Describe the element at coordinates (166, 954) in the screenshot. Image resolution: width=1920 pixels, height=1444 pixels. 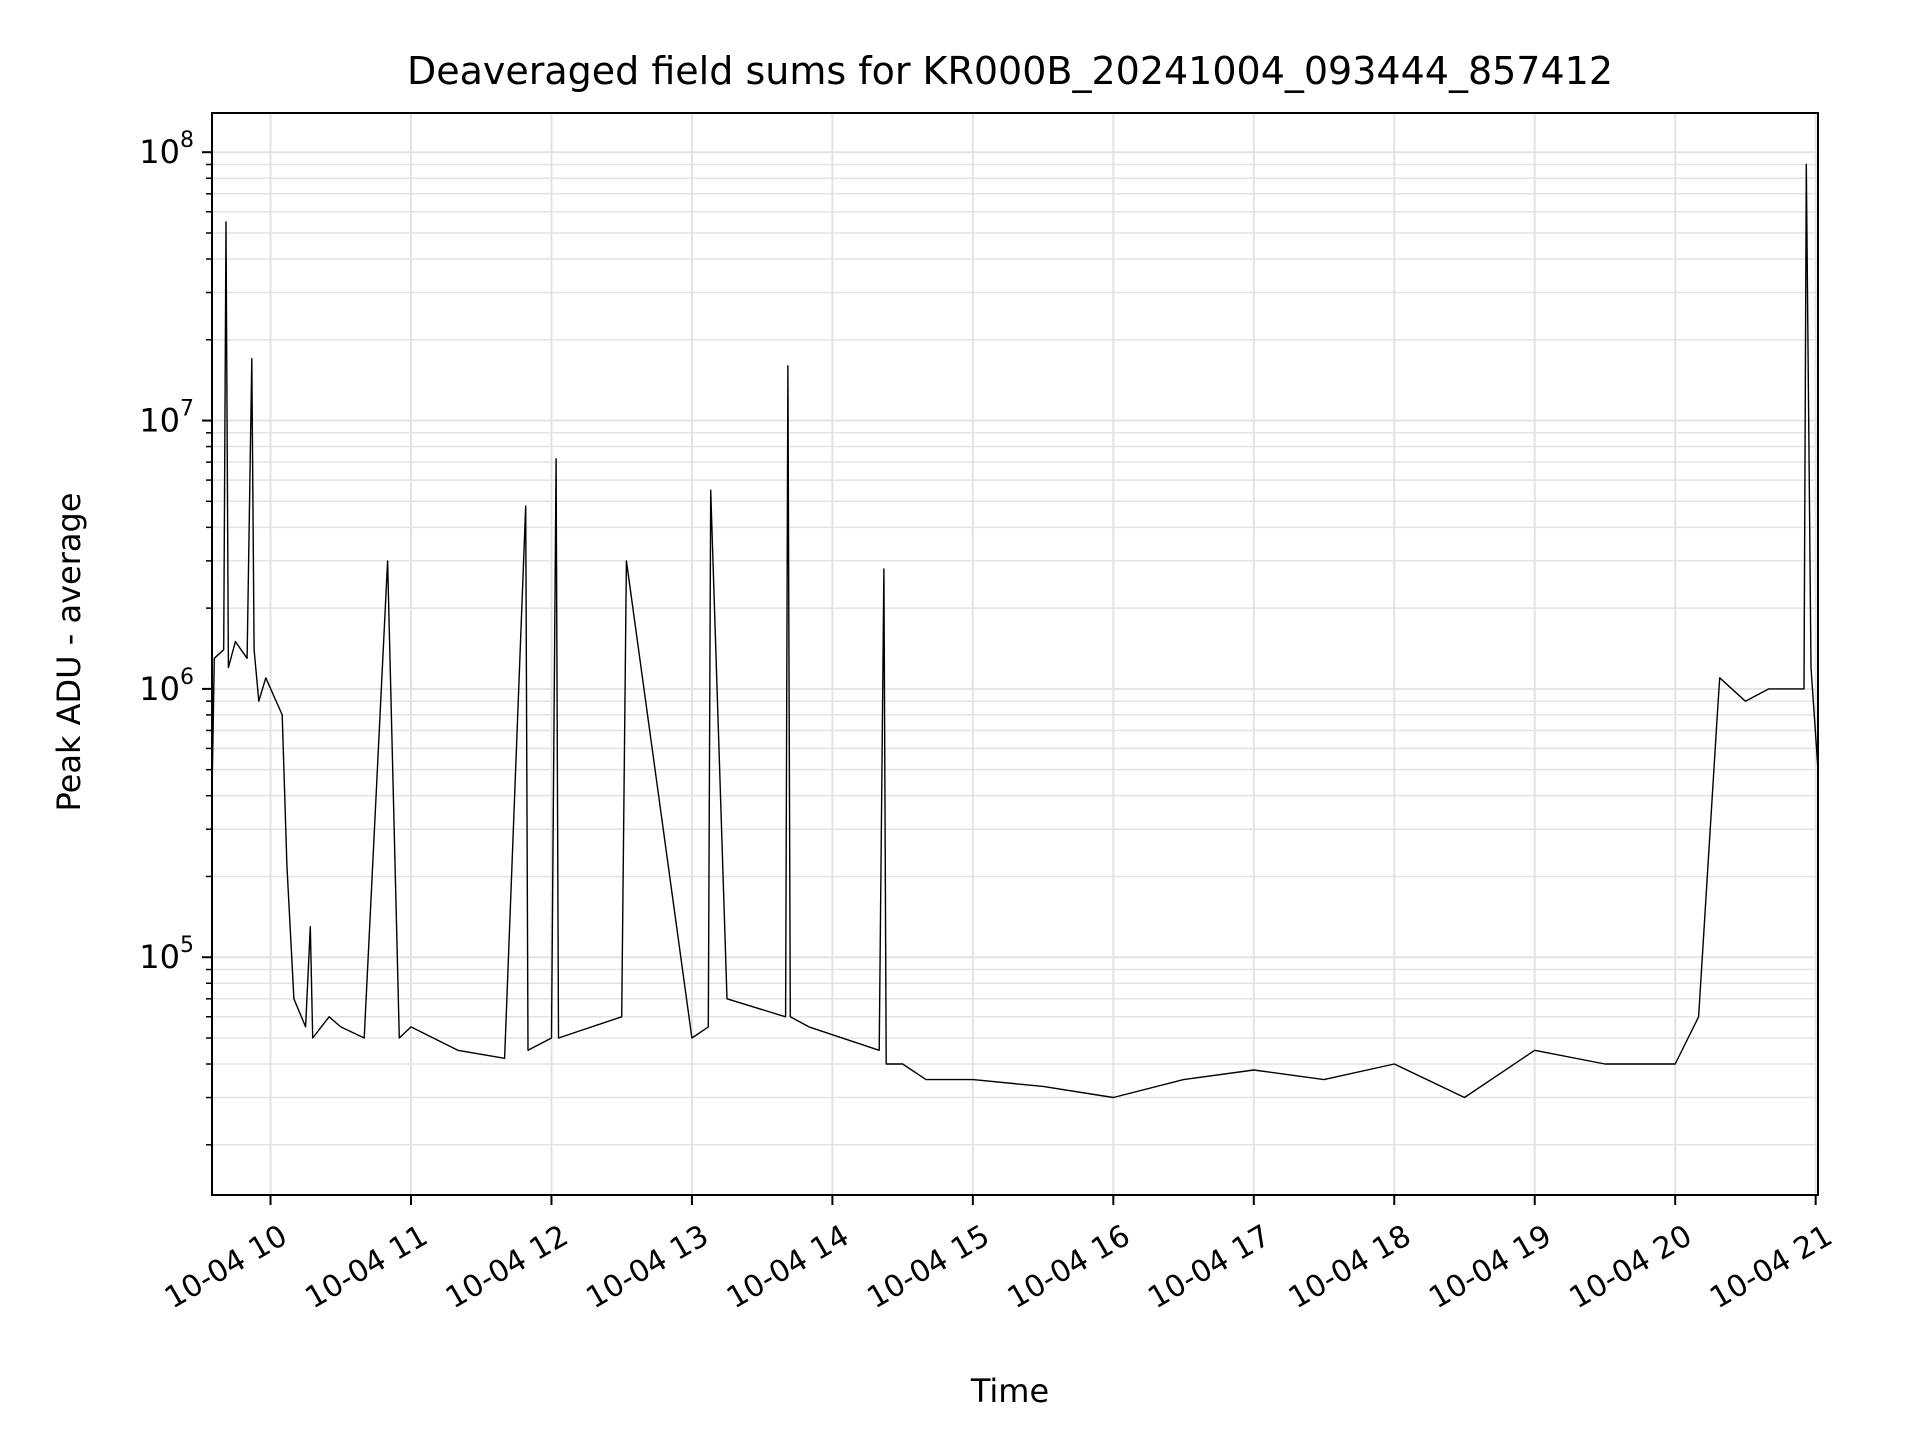
I see `y-tick-label: 10⁵` at that location.